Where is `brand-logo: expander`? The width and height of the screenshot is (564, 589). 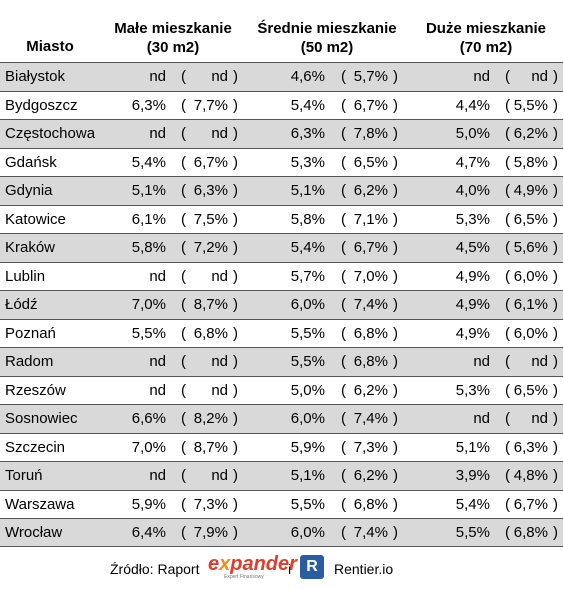 brand-logo: expander is located at coordinates (252, 564).